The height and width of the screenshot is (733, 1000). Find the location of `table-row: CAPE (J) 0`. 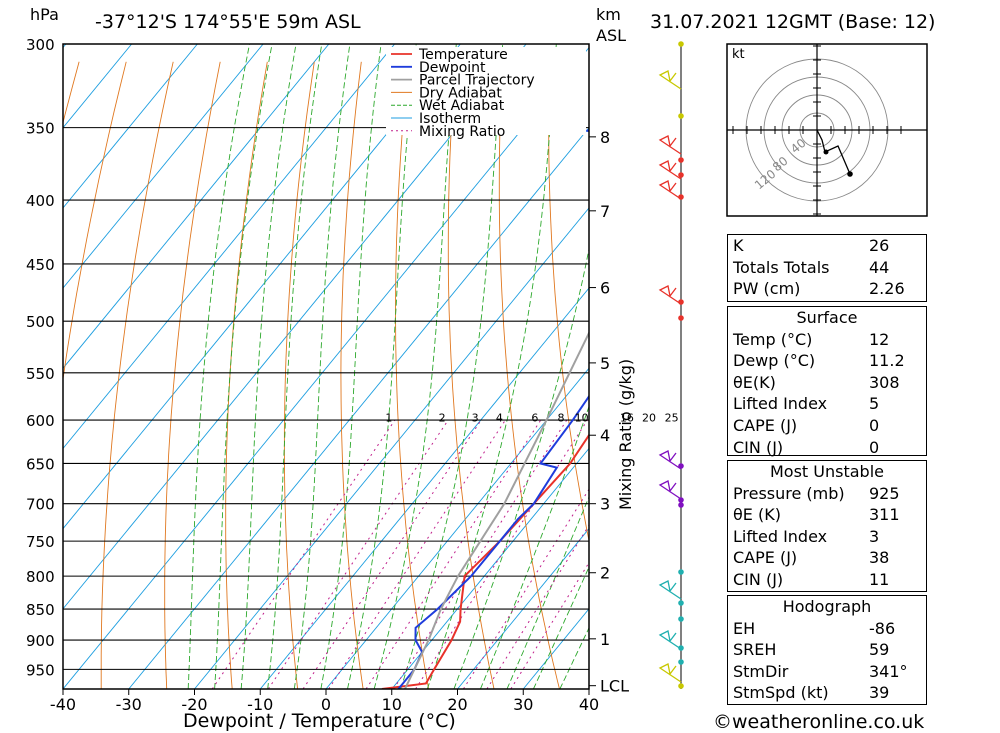

table-row: CAPE (J) 0 is located at coordinates (827, 426).